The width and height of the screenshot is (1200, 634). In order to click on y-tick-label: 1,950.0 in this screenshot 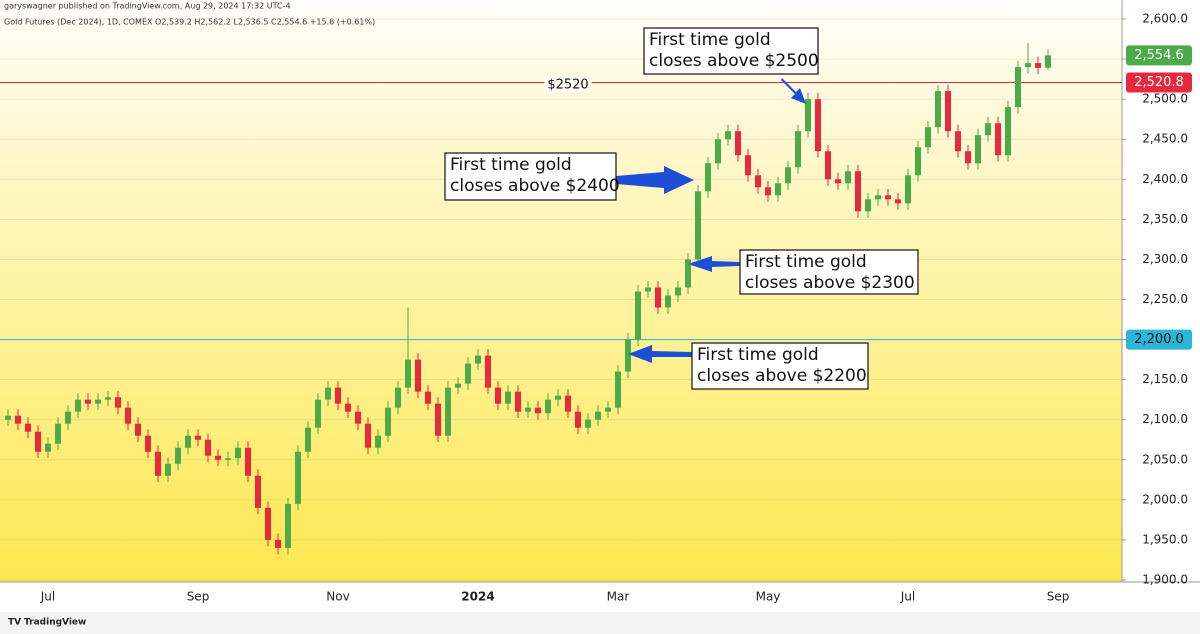, I will do `click(1165, 539)`.